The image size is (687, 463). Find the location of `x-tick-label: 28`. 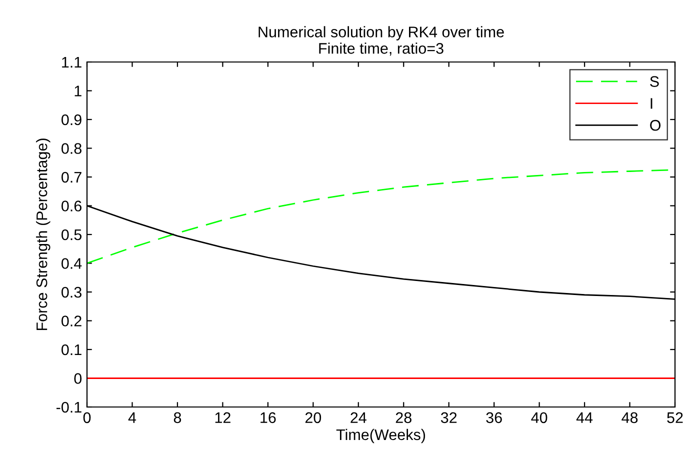

x-tick-label: 28 is located at coordinates (404, 418).